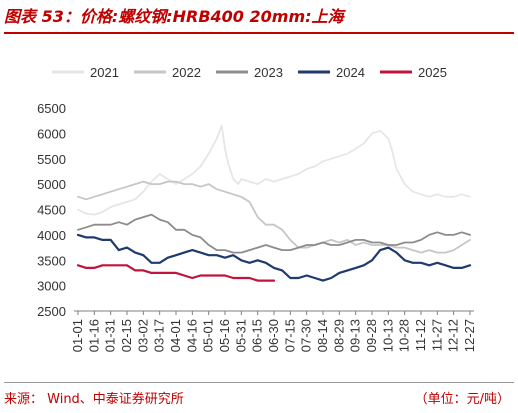  I want to click on x-tick-label: 12-12, so click(453, 335).